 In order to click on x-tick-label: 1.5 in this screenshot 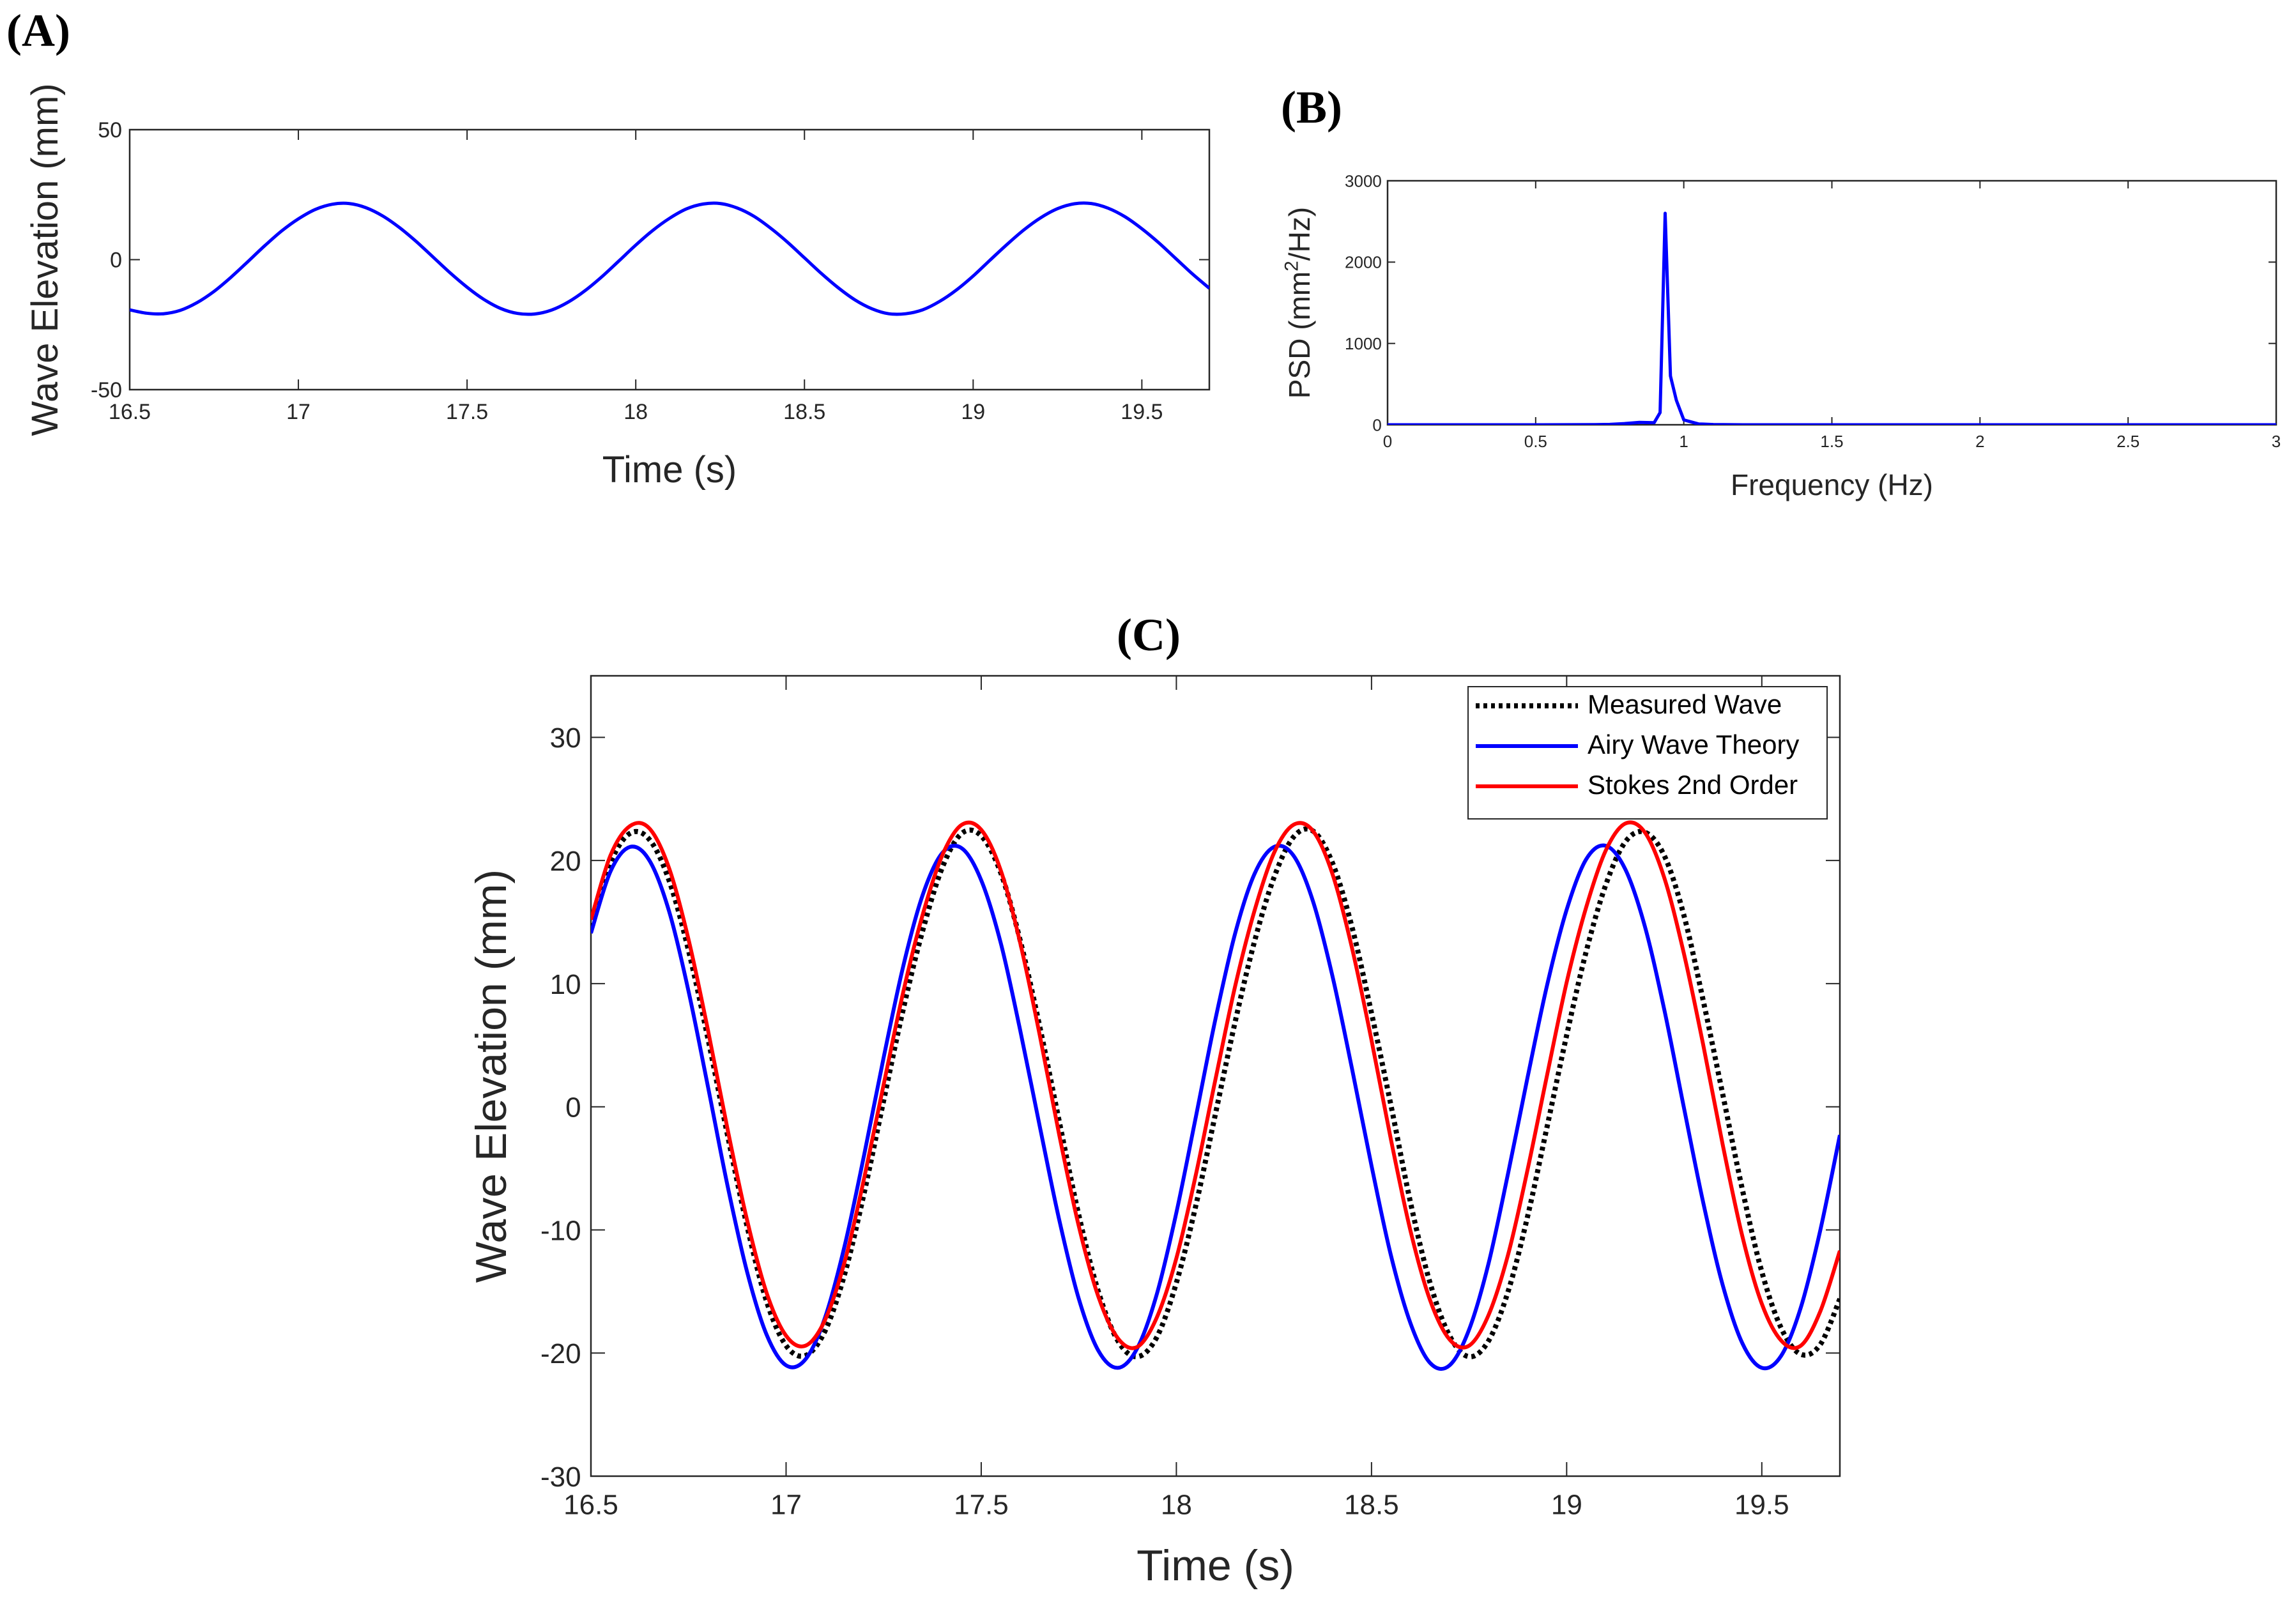, I will do `click(1832, 441)`.